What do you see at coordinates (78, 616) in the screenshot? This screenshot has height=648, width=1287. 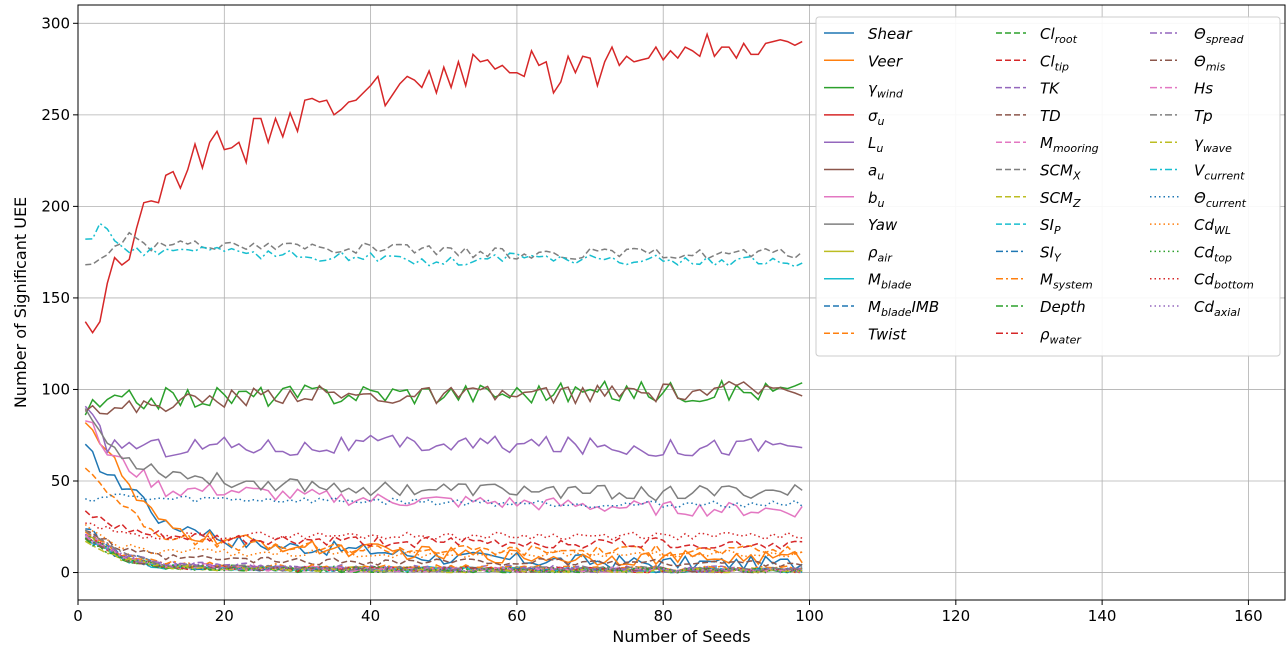 I see `x-tick-label: 0` at bounding box center [78, 616].